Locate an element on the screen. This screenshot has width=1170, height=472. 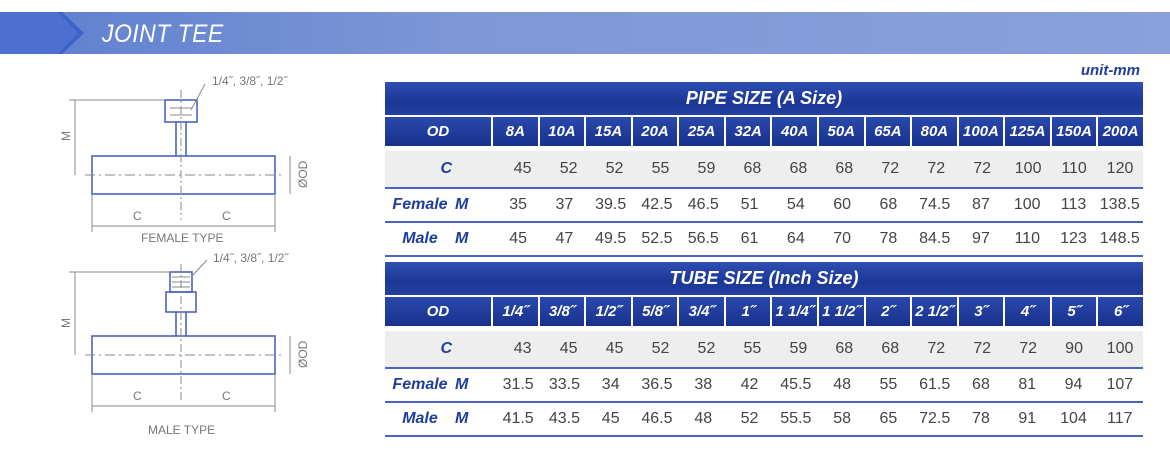
value-cell: 65 is located at coordinates (888, 418).